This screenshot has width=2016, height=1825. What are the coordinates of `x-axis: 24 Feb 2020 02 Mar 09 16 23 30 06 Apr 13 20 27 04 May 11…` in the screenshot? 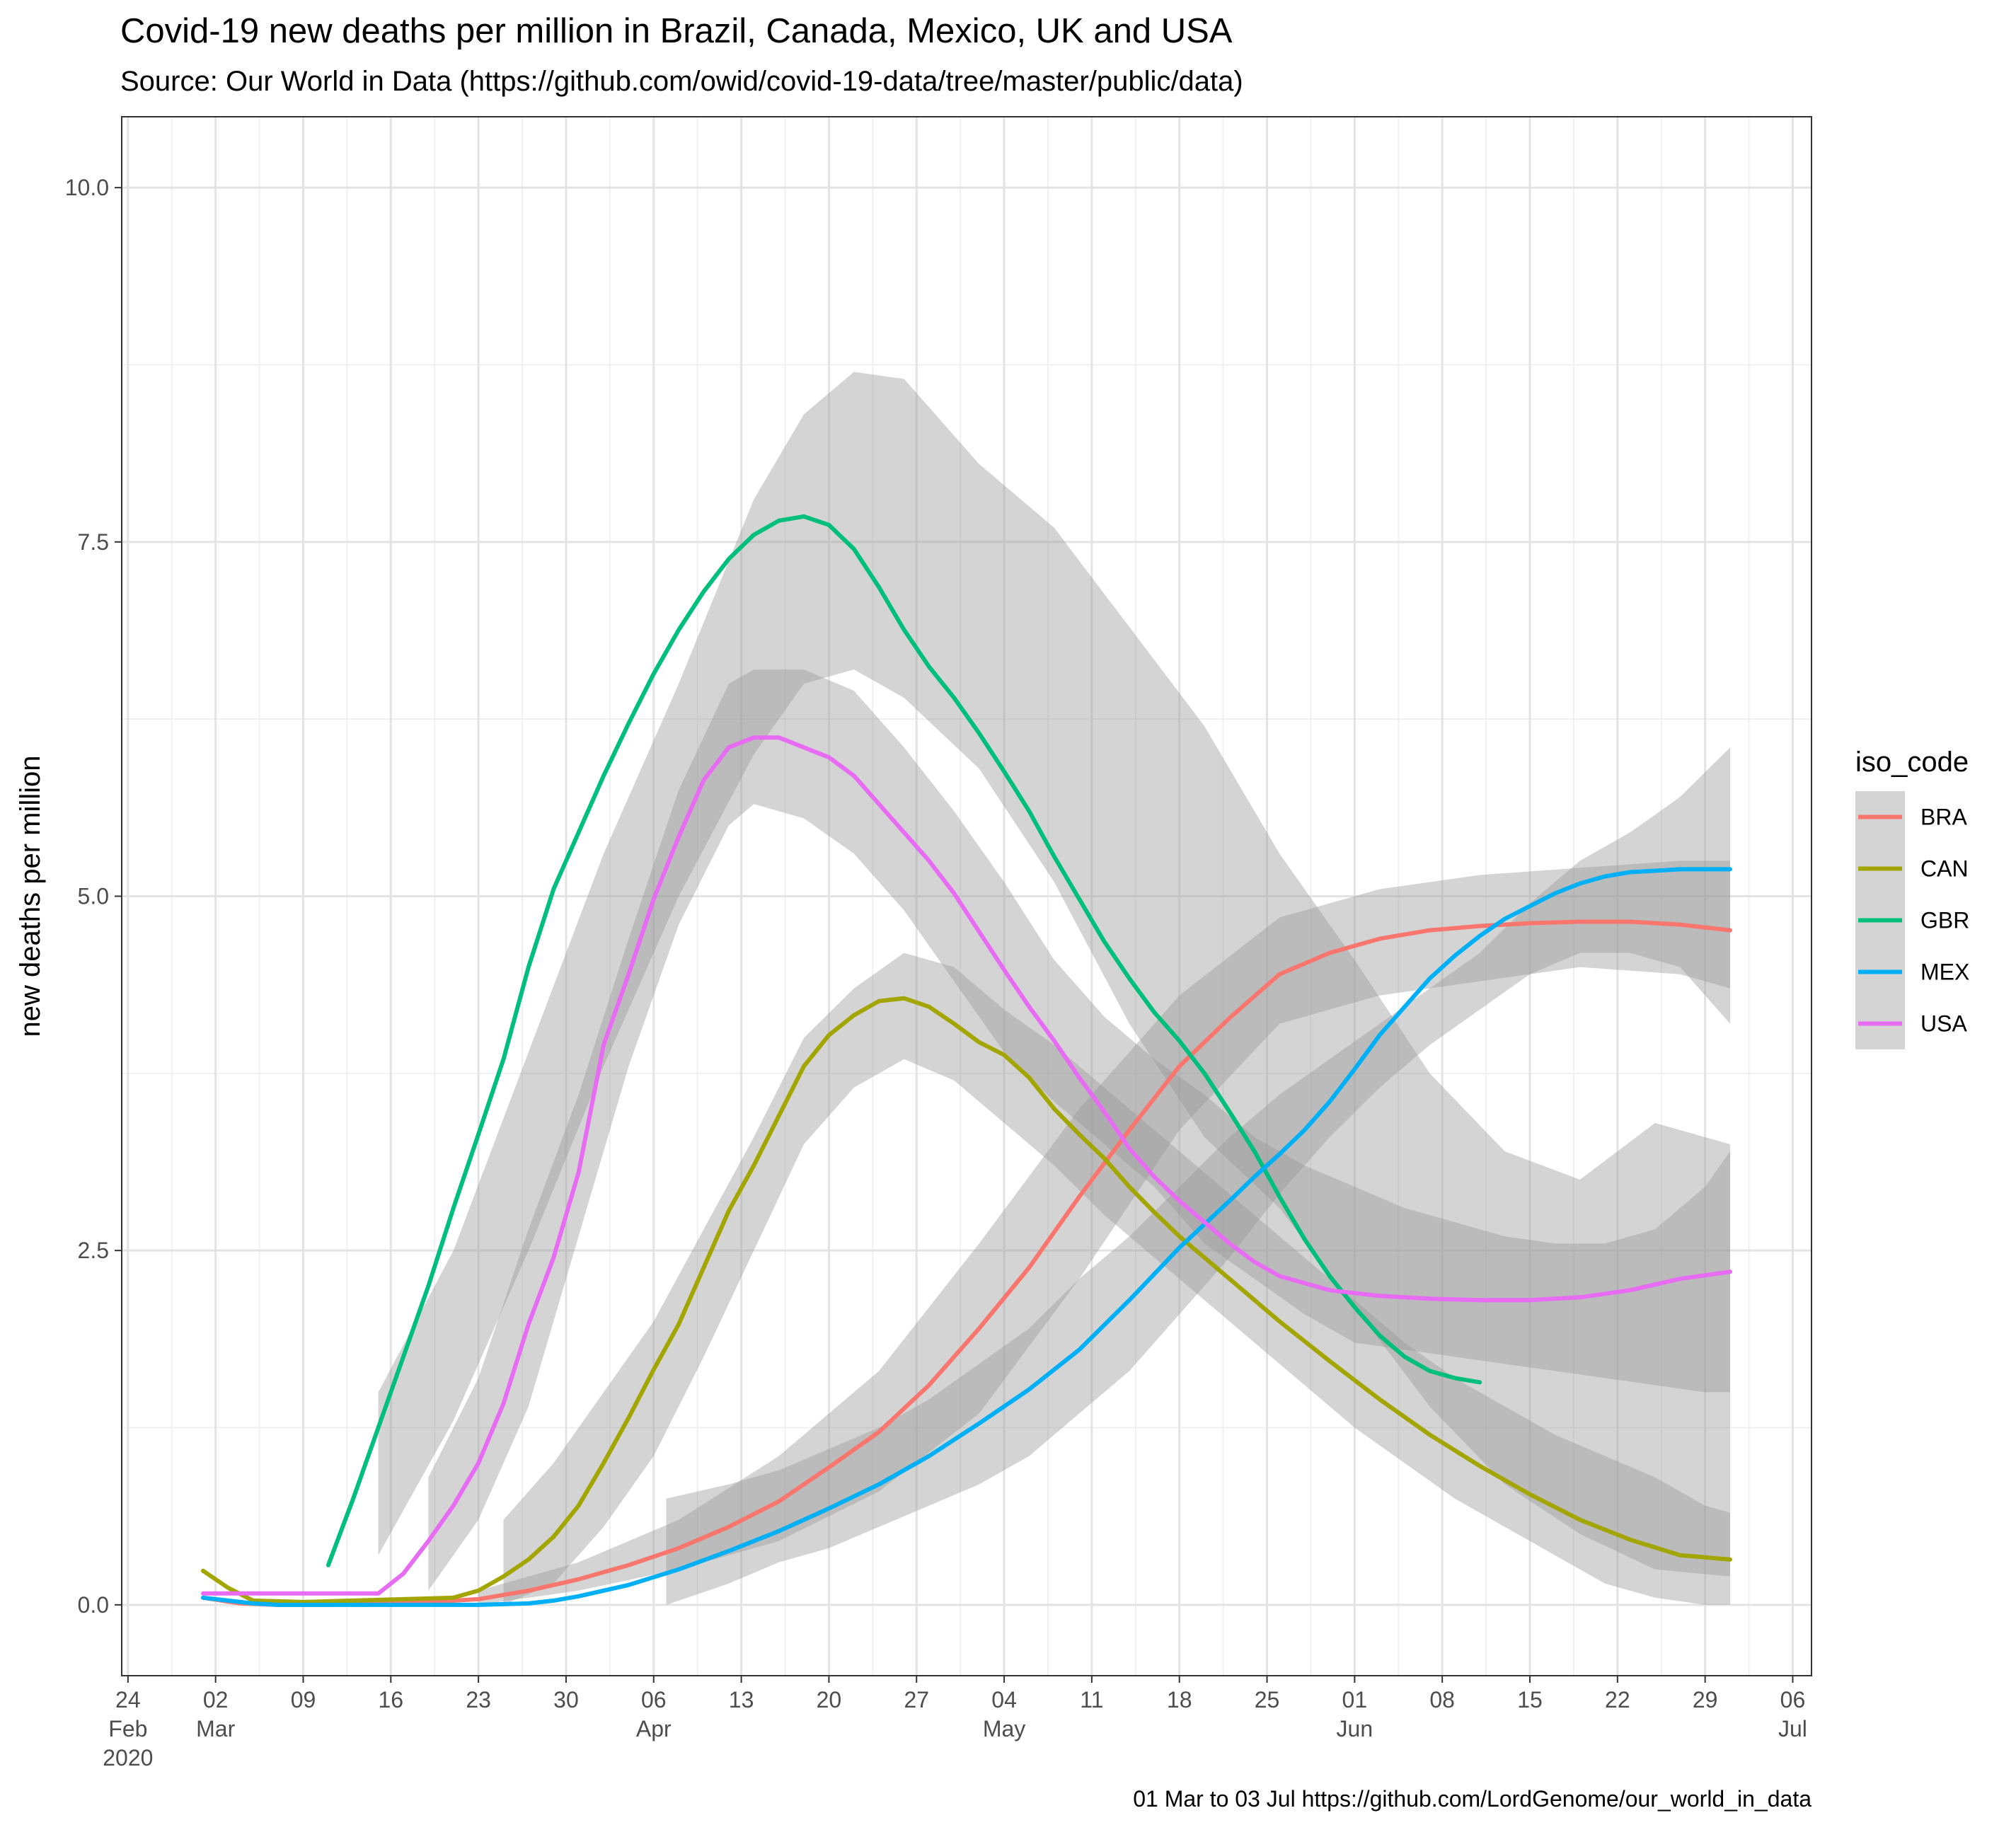 It's located at (955, 1723).